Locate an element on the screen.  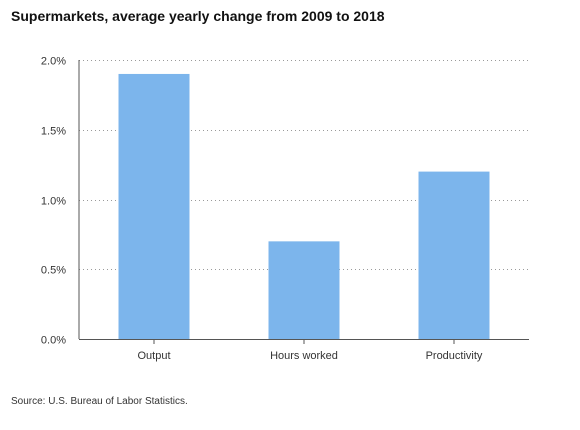
y-axis-ticks: 0.0% 0.5% 1.0% 1.5% 2.0% is located at coordinates (53, 201).